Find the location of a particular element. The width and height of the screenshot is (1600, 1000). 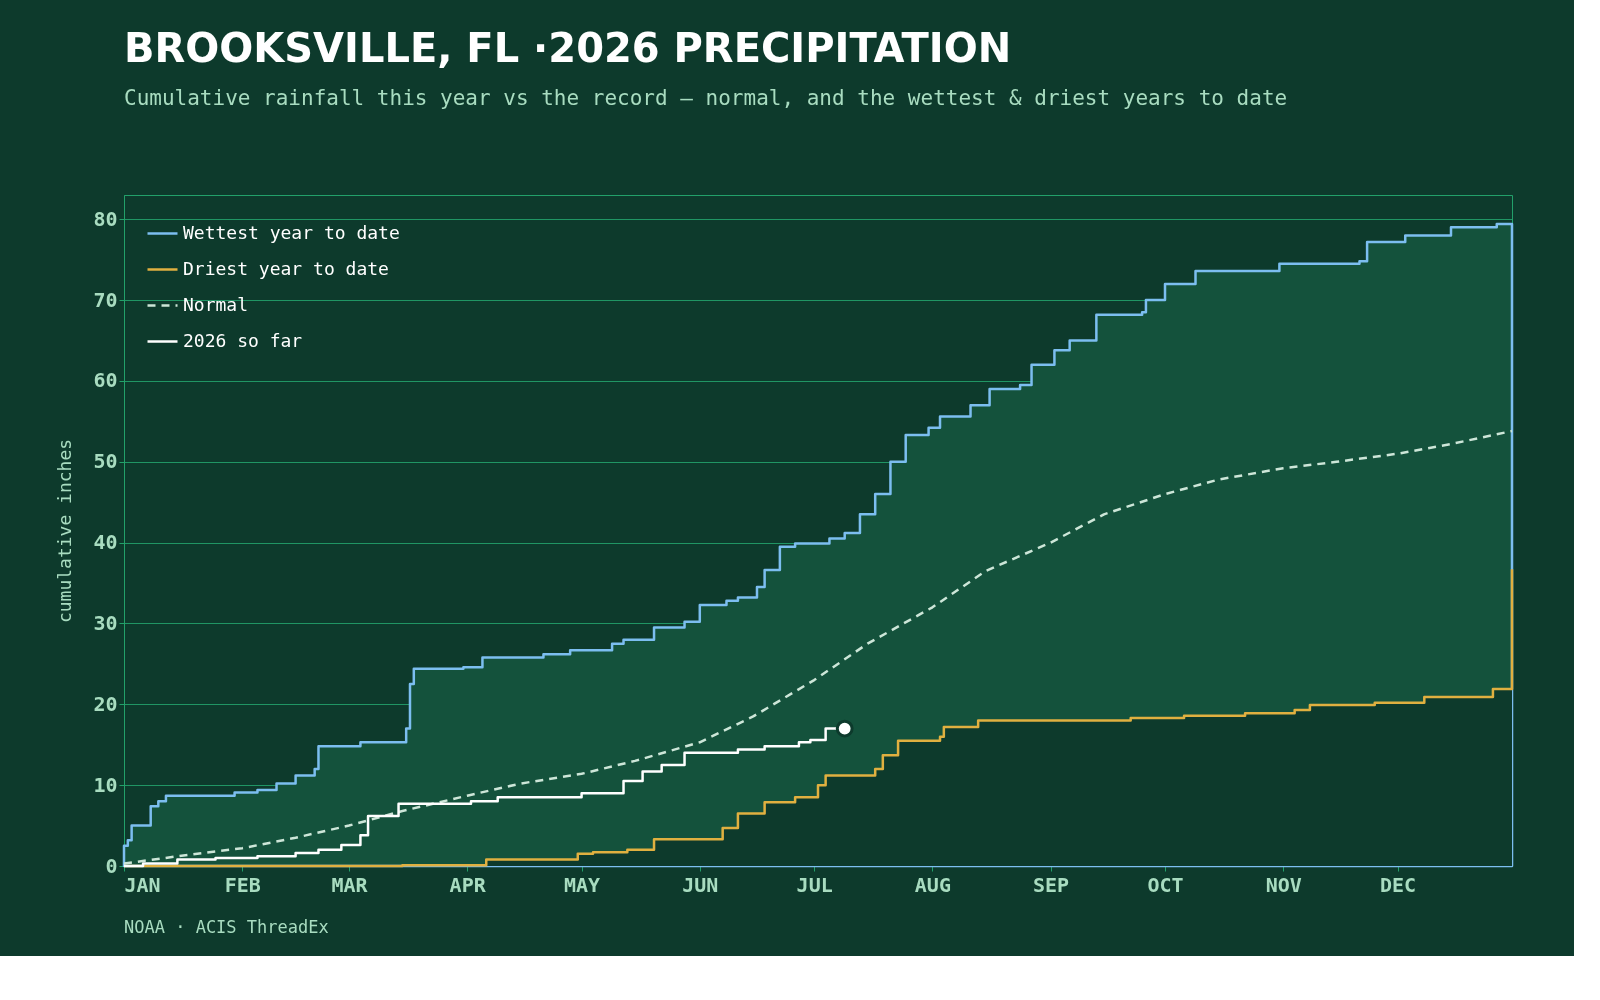

legend-label: 2026 so far is located at coordinates (243, 340).